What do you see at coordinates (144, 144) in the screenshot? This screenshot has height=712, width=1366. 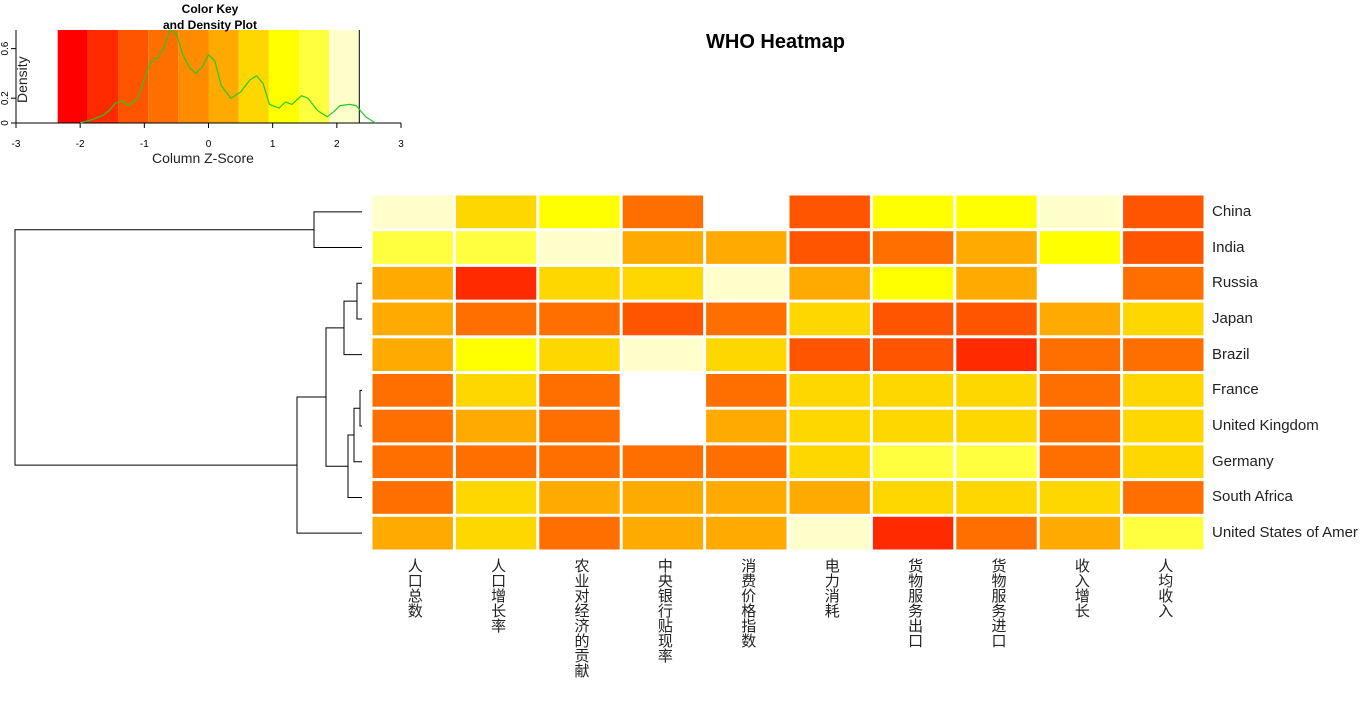 I see `x-tick-label: -1` at bounding box center [144, 144].